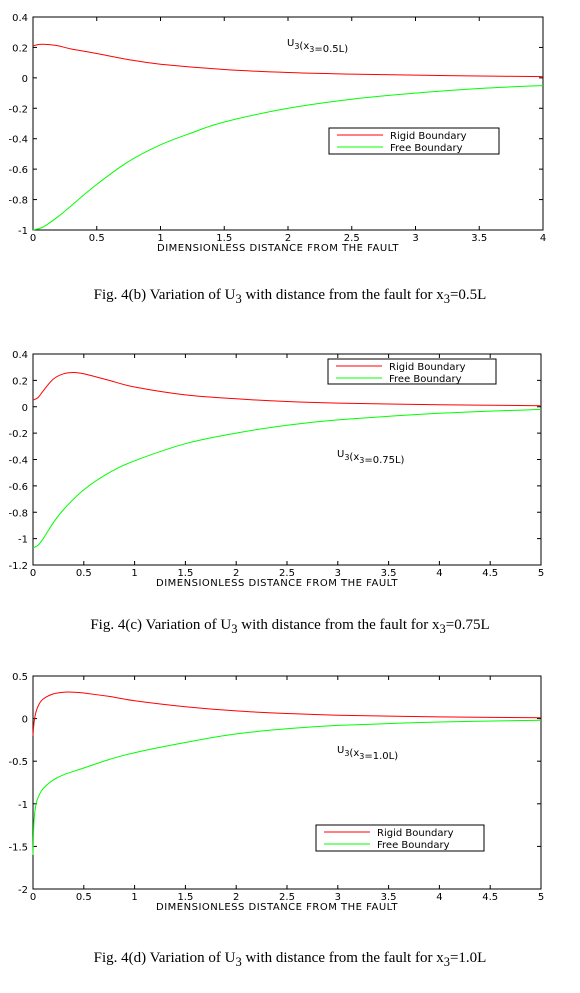 The width and height of the screenshot is (580, 993). What do you see at coordinates (18, 762) in the screenshot?
I see `y-tick-label: -0.5` at bounding box center [18, 762].